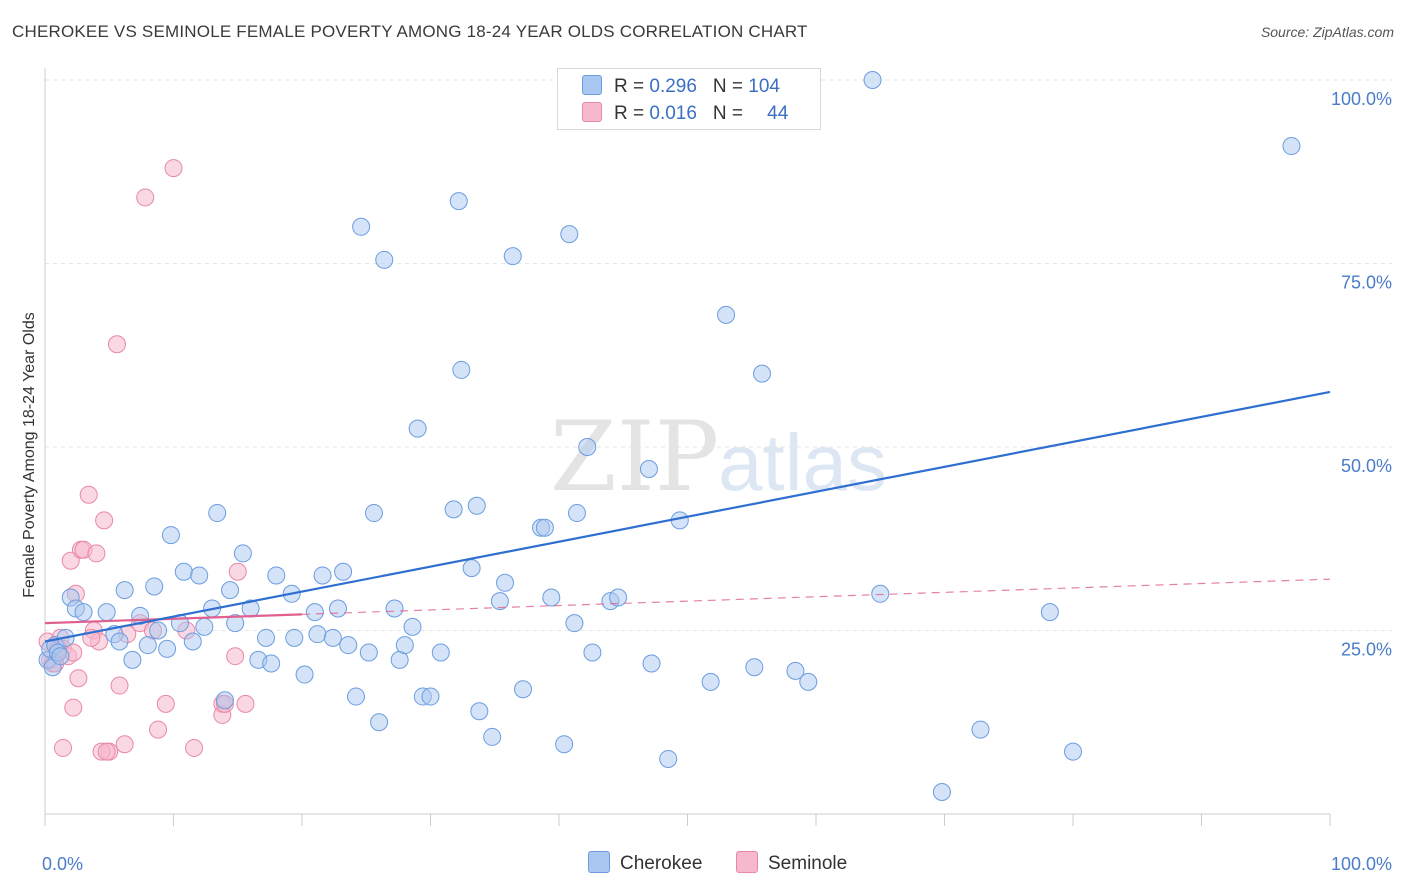 This screenshot has width=1406, height=892. I want to click on y-tick-label: 50.0%, so click(1366, 466).